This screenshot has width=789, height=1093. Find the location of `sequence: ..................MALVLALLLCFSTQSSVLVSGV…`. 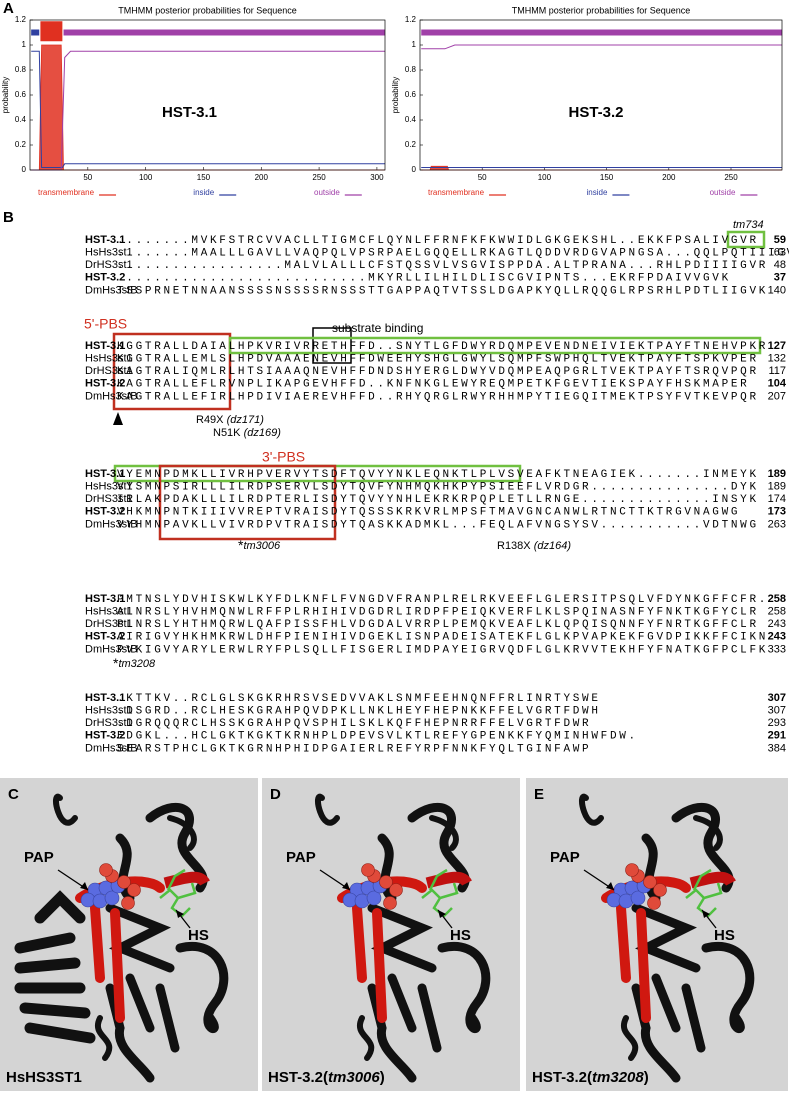

sequence: ..................MALVLALLLCFSTQSSVLVSGV… is located at coordinates (442, 266).